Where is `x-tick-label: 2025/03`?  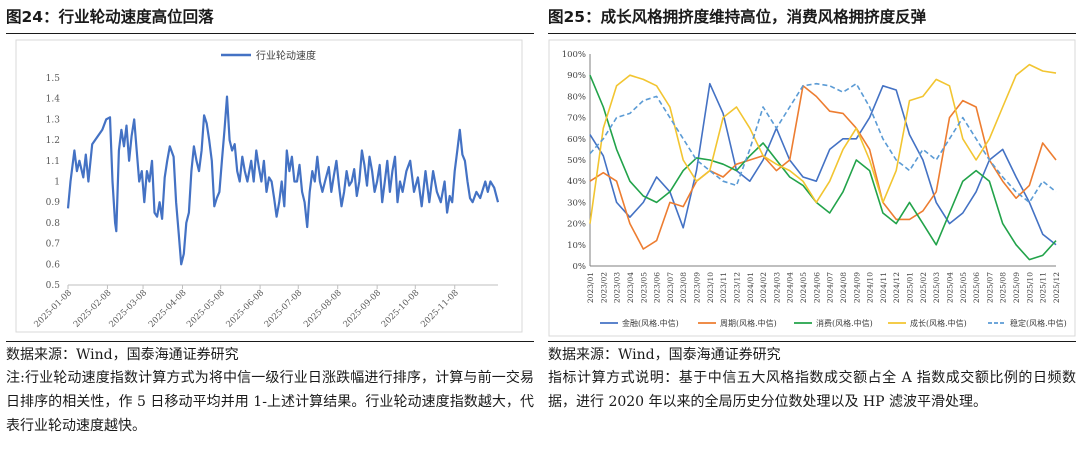 x-tick-label: 2025/03 is located at coordinates (936, 287).